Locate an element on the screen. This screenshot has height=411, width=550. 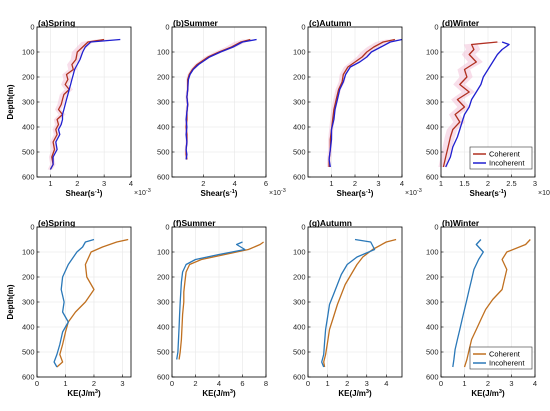
panel-title: (h)Winter is located at coordinates (461, 223).